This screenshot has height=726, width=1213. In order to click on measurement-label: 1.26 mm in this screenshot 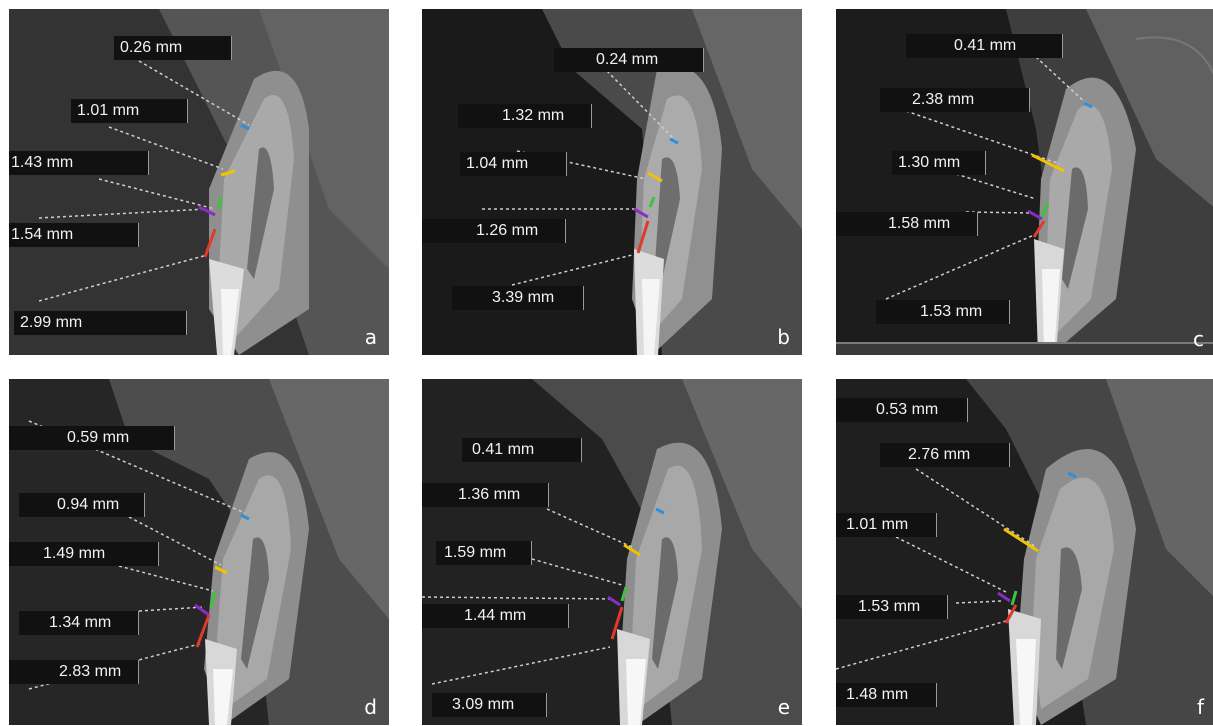, I will do `click(494, 231)`.